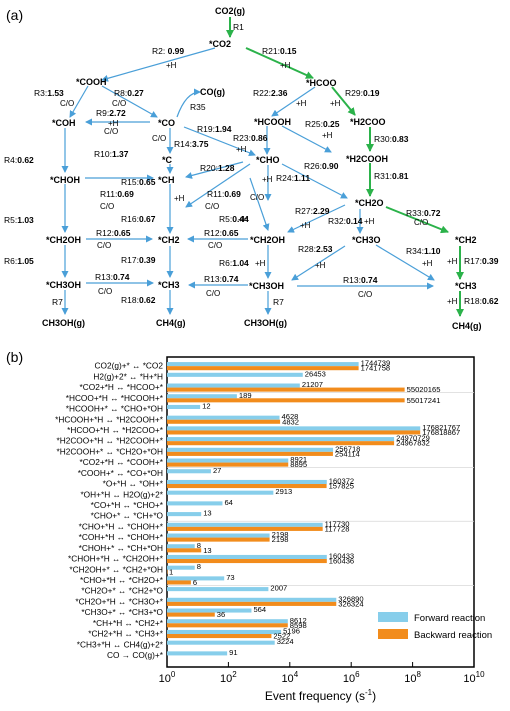  Describe the element at coordinates (376, 363) in the screenshot. I see `forward-value-label: 1744739` at that location.